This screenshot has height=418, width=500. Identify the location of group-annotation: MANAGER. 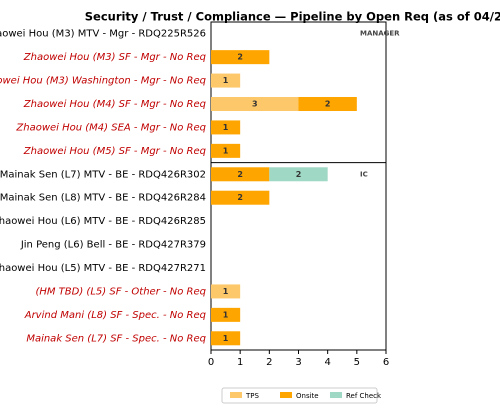
(380, 34).